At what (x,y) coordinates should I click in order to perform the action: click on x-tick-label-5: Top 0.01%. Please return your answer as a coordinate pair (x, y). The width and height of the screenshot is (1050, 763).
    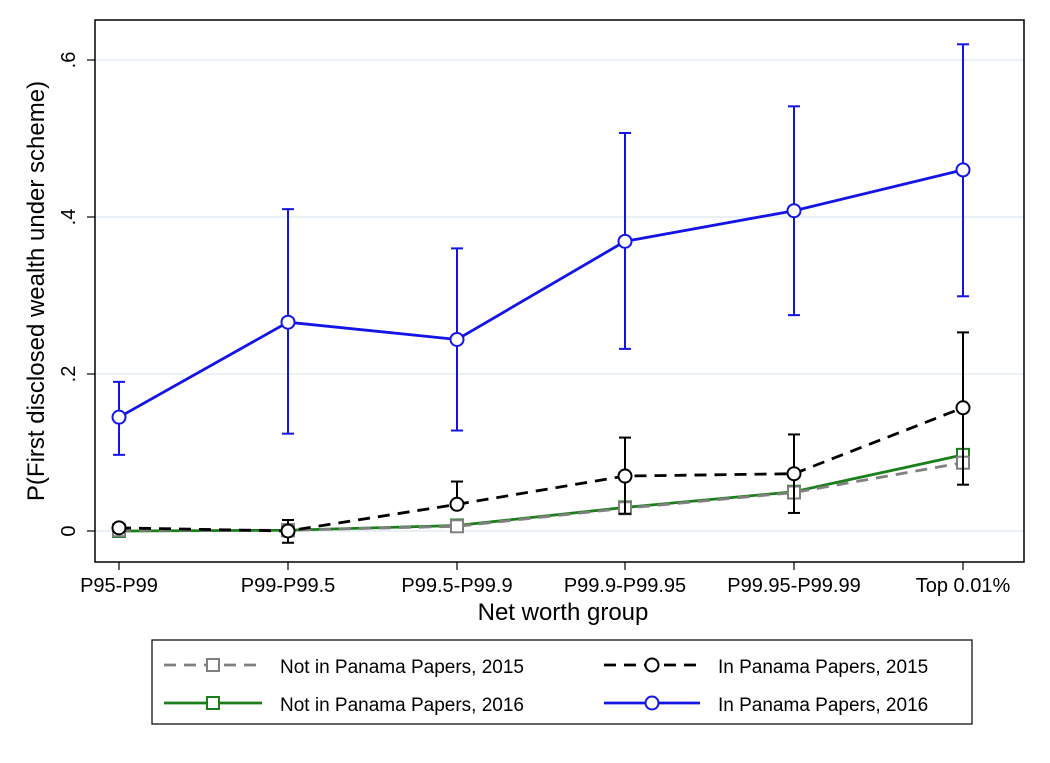
    Looking at the image, I should click on (963, 586).